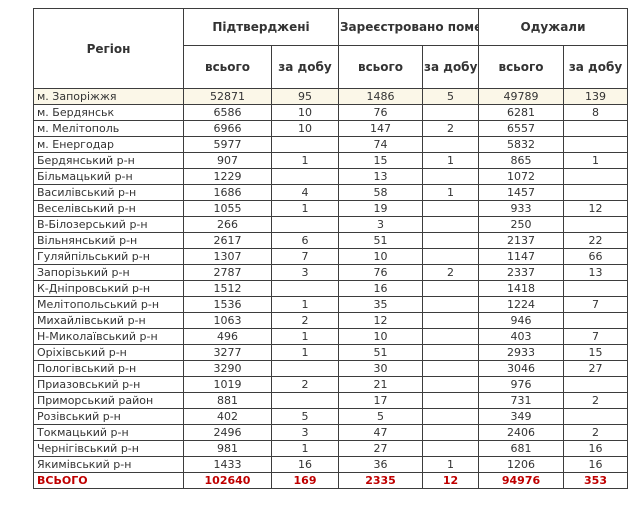 This screenshot has height=514, width=641. What do you see at coordinates (380, 416) in the screenshot?
I see `deaths-total-cell: 5` at bounding box center [380, 416].